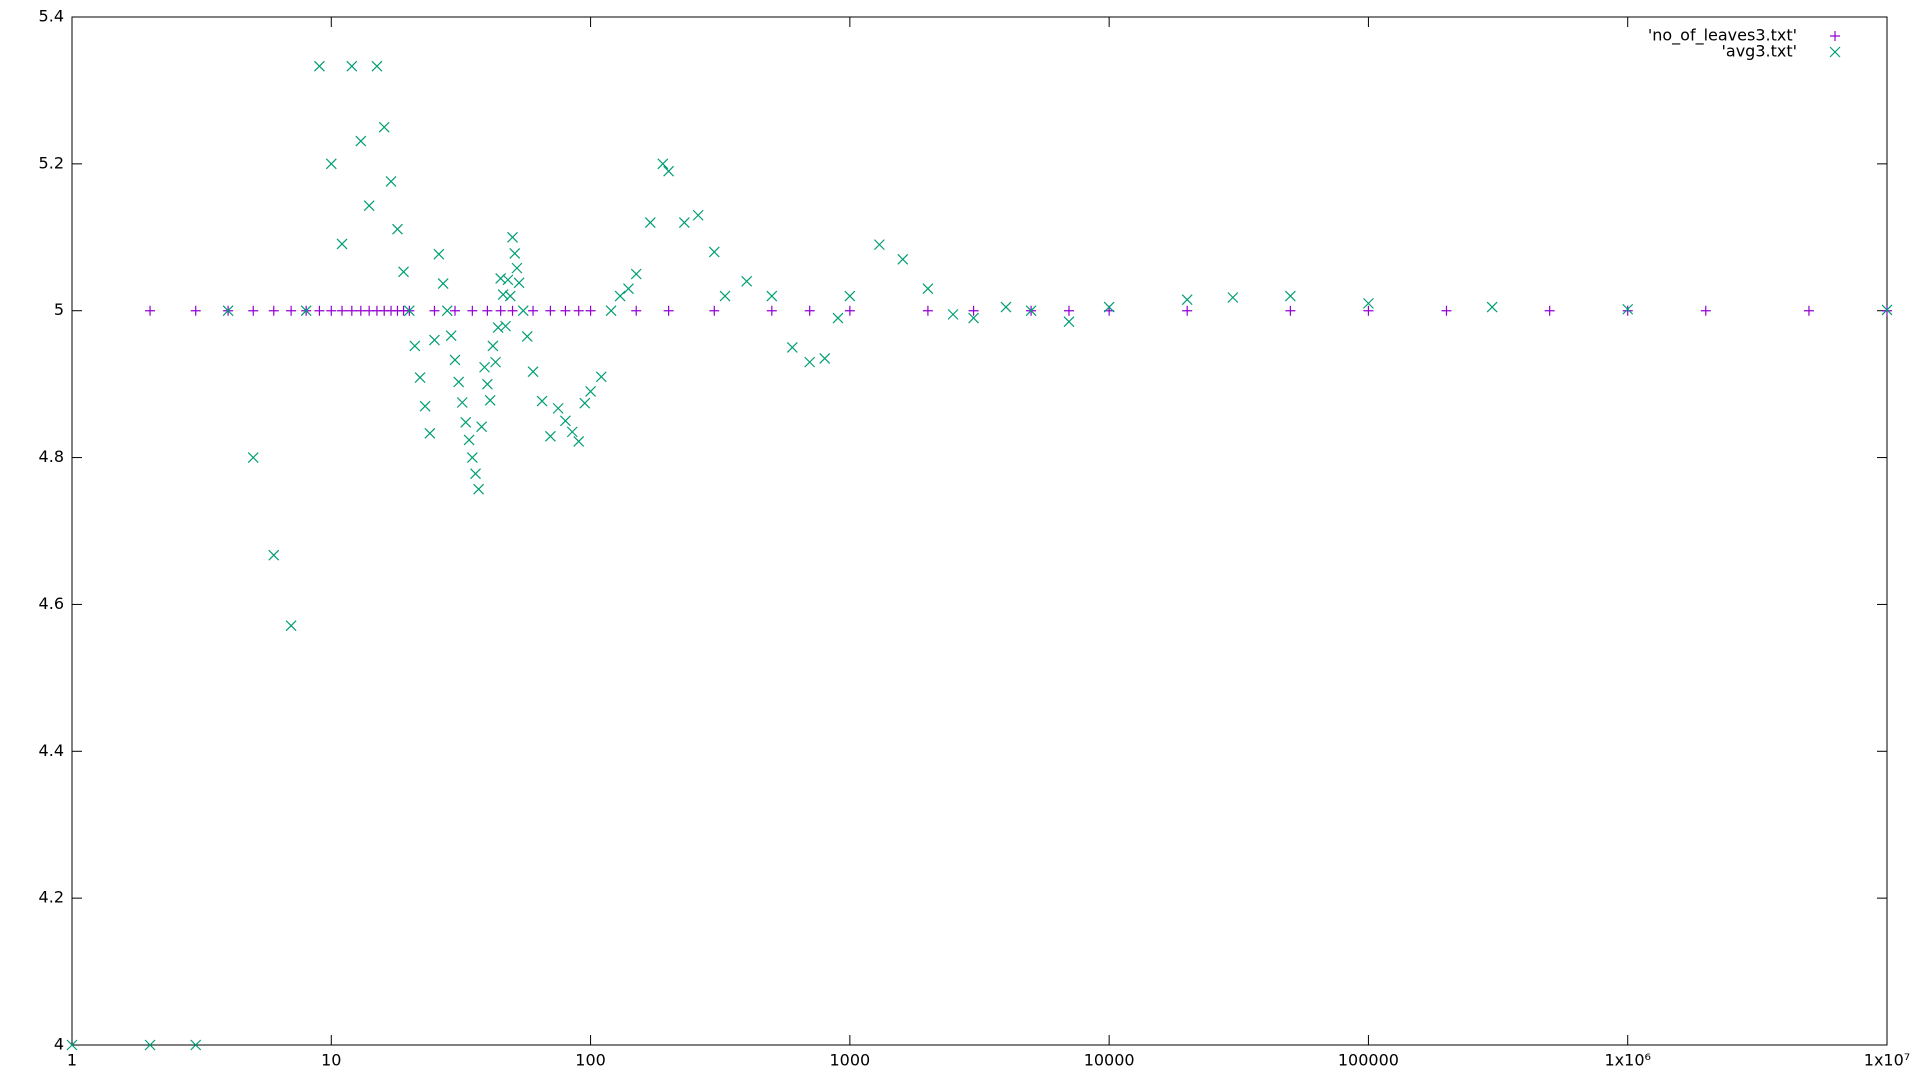  Describe the element at coordinates (1368, 1060) in the screenshot. I see `x-tick-label: 100000` at that location.